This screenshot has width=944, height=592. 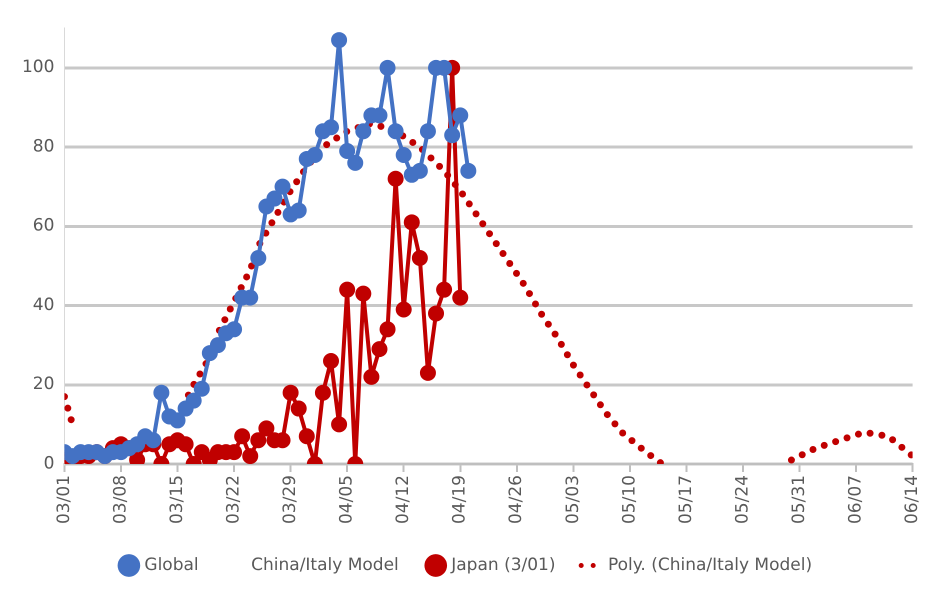 I want to click on x-tick-label: 03/29, so click(x=290, y=499).